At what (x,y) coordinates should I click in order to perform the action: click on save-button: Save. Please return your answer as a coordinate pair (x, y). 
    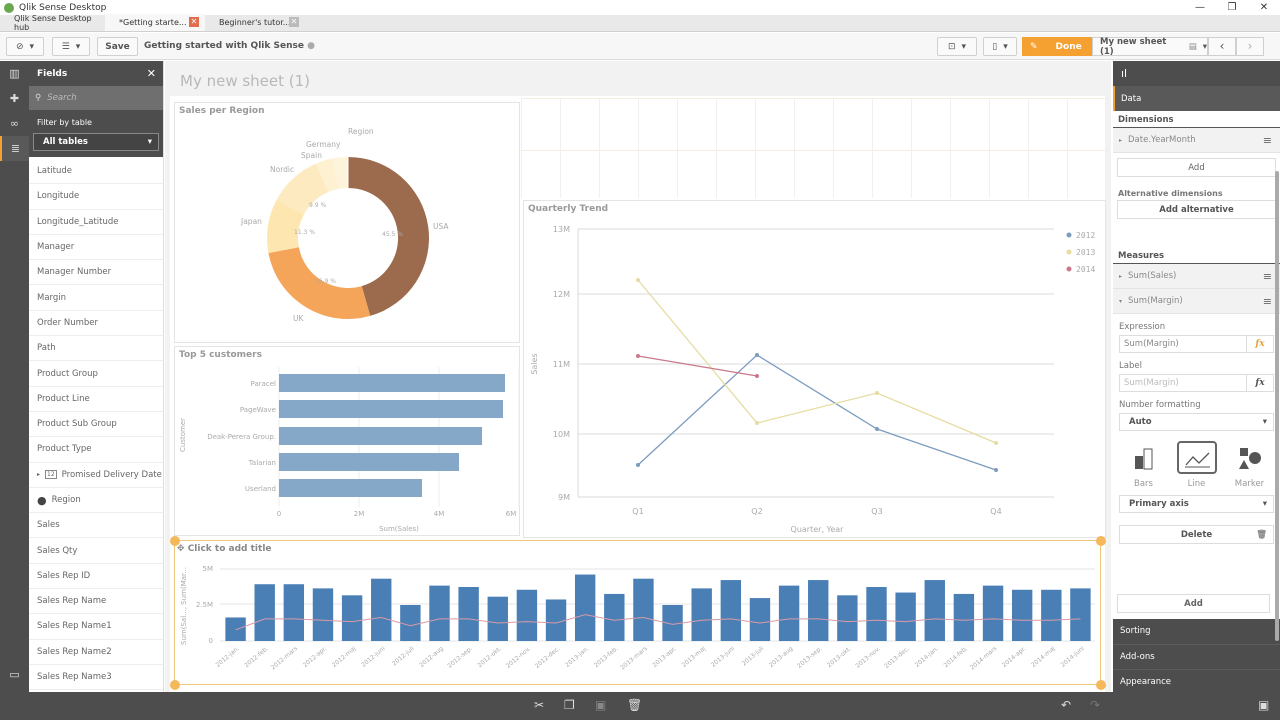
    Looking at the image, I should click on (117, 46).